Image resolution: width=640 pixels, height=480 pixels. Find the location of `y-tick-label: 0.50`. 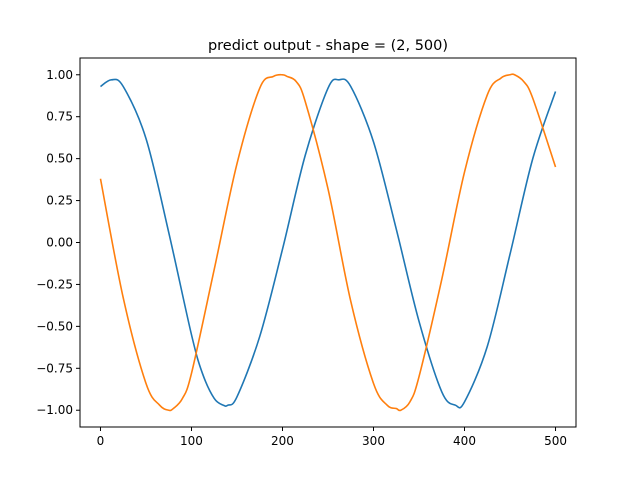

y-tick-label: 0.50 is located at coordinates (59, 159).